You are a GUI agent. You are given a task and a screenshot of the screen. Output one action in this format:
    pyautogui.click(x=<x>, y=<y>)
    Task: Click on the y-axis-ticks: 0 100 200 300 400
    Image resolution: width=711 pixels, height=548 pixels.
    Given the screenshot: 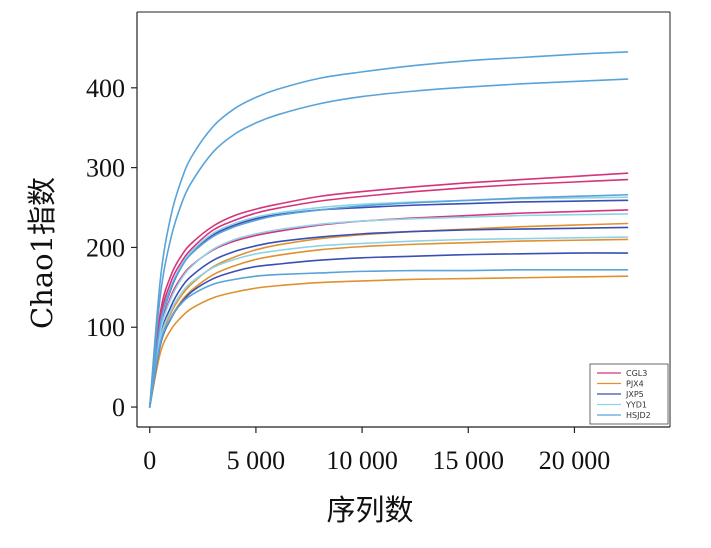 What is the action you would take?
    pyautogui.click(x=111, y=248)
    